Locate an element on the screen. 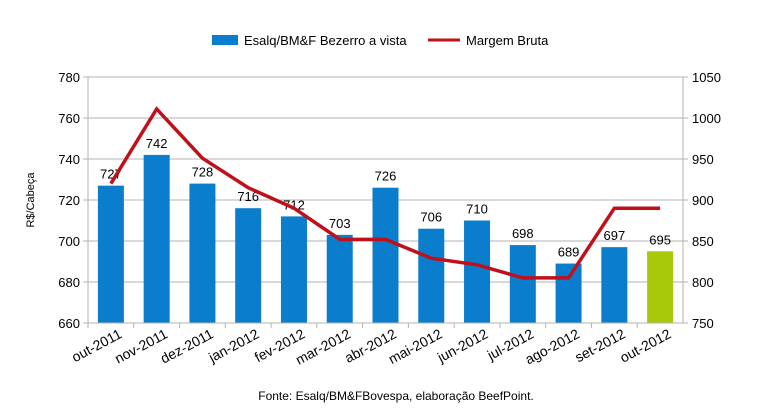  y-tick-label: 760 is located at coordinates (69, 118).